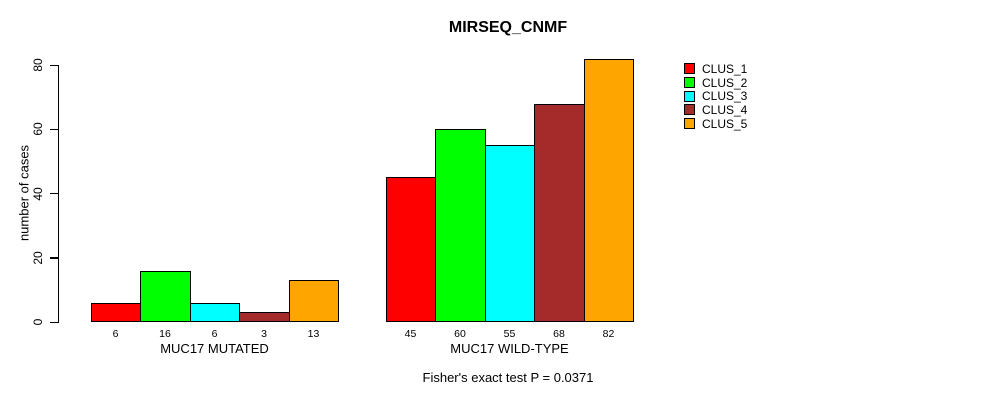  Describe the element at coordinates (725, 68) in the screenshot. I see `legend-label: CLUS_1` at that location.